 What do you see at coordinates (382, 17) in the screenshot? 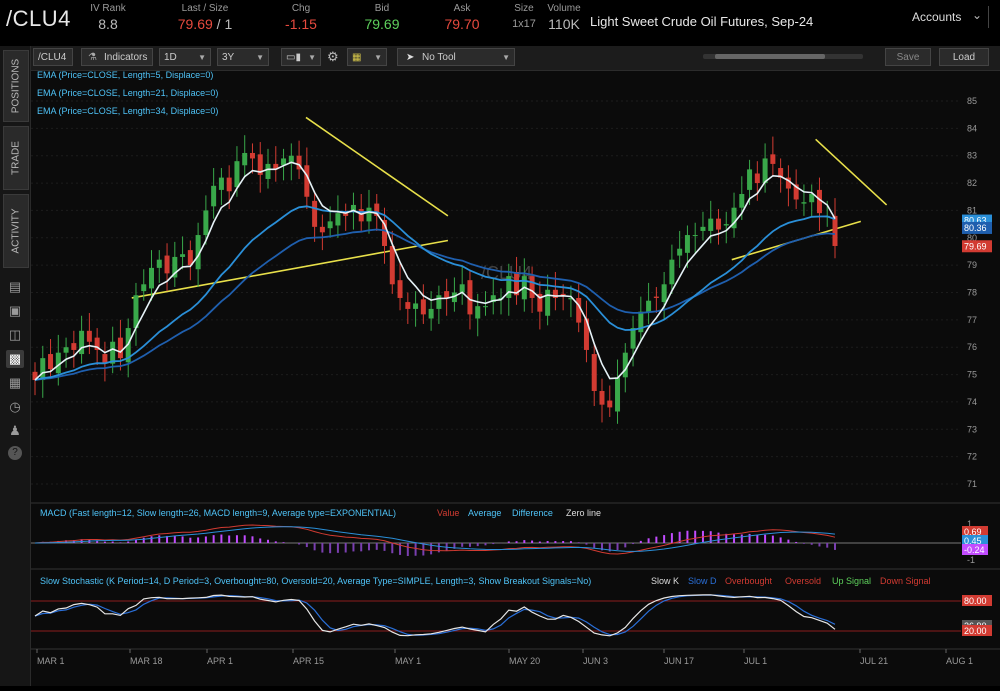
I see `bid: Bid 79.69` at bounding box center [382, 17].